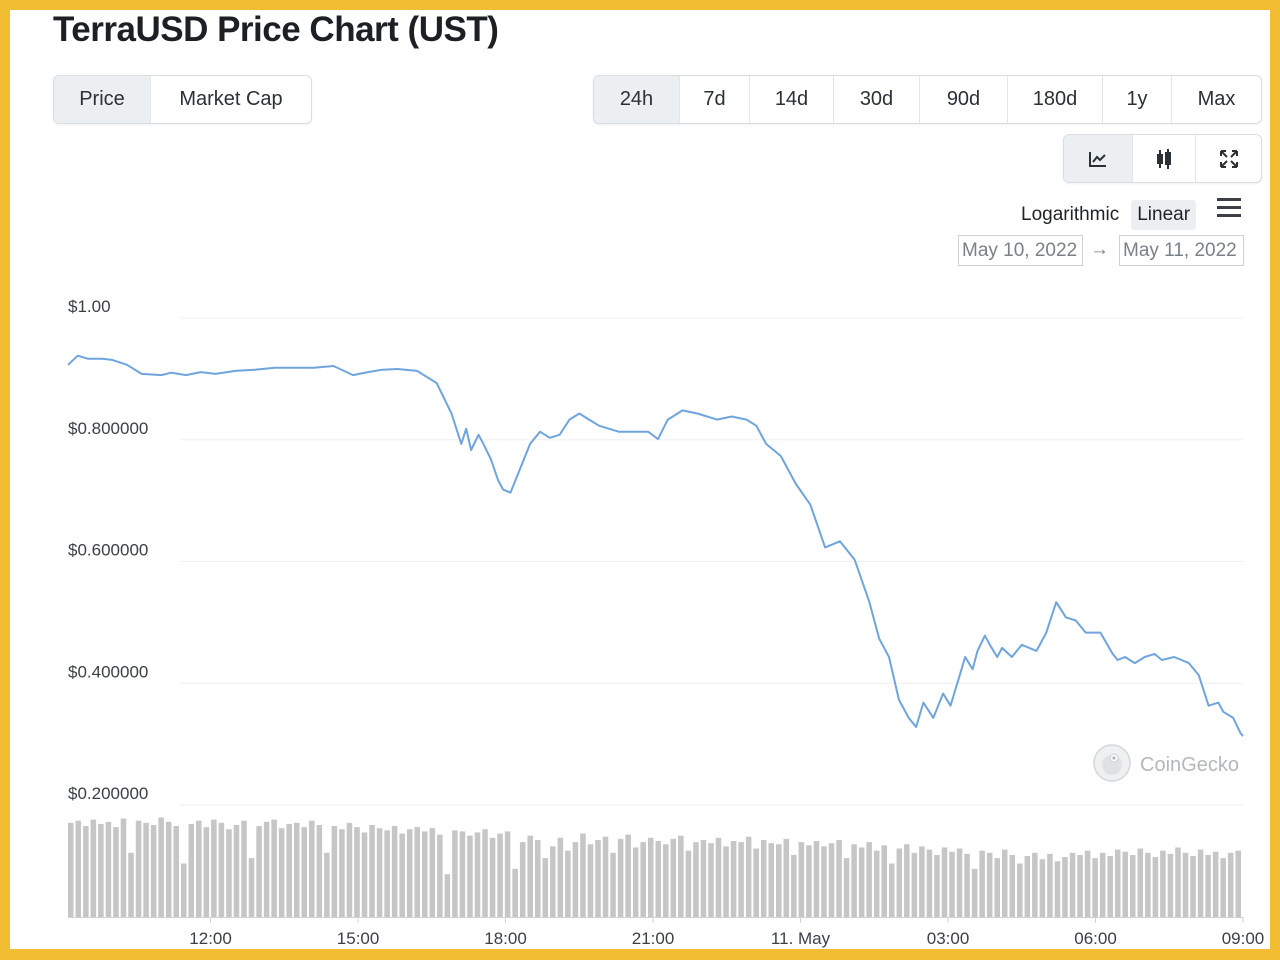 This screenshot has height=960, width=1280. I want to click on y-tick-label: $0.200000, so click(108, 793).